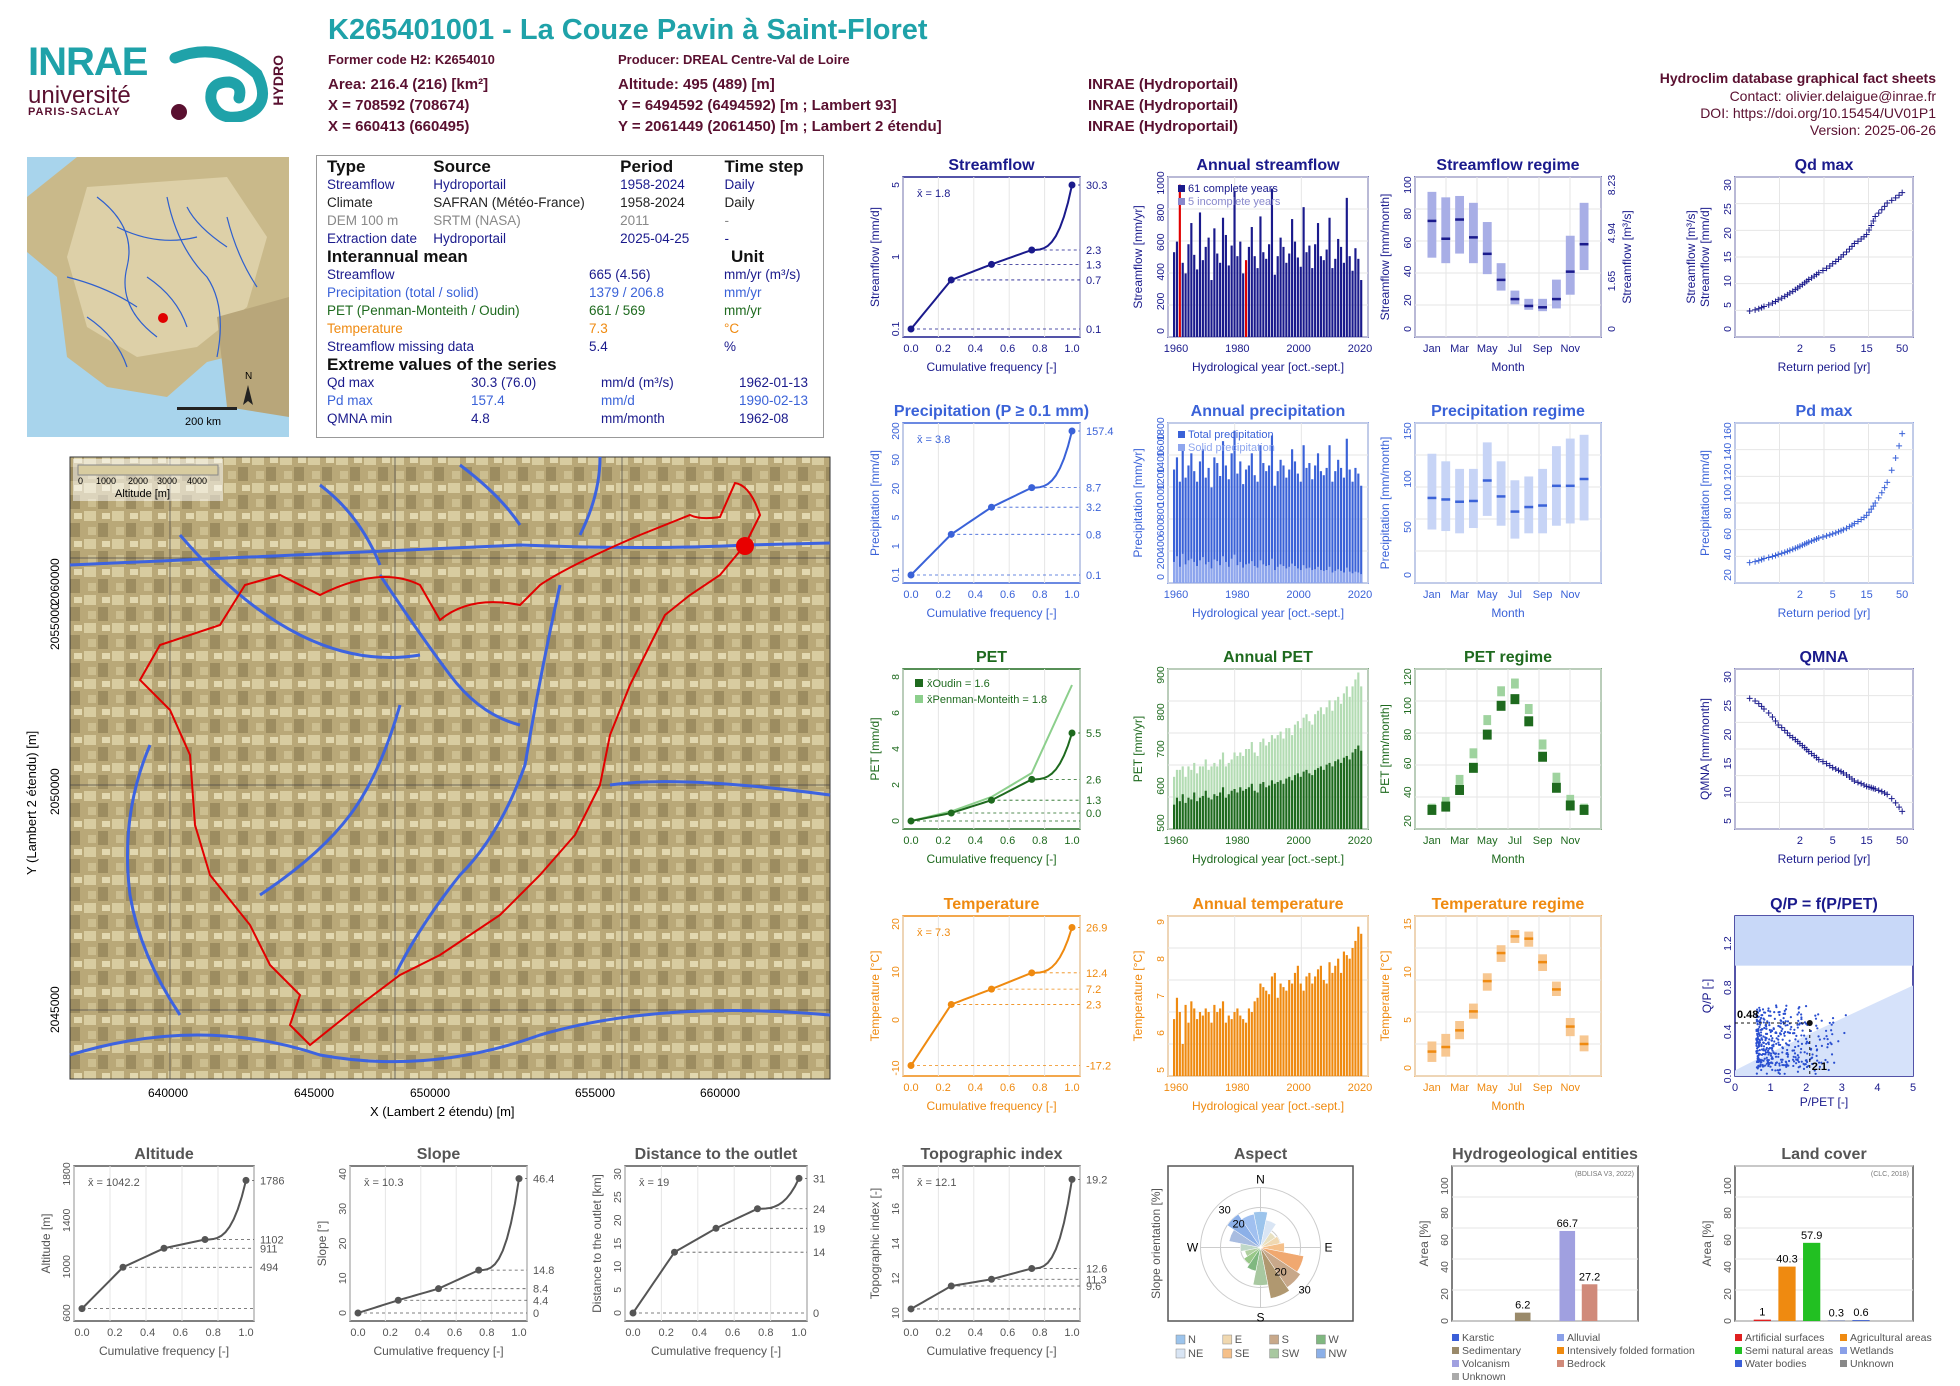 Image resolution: width=1960 pixels, height=1386 pixels. I want to click on topo_dist-right-label: 12.6, so click(1096, 1269).